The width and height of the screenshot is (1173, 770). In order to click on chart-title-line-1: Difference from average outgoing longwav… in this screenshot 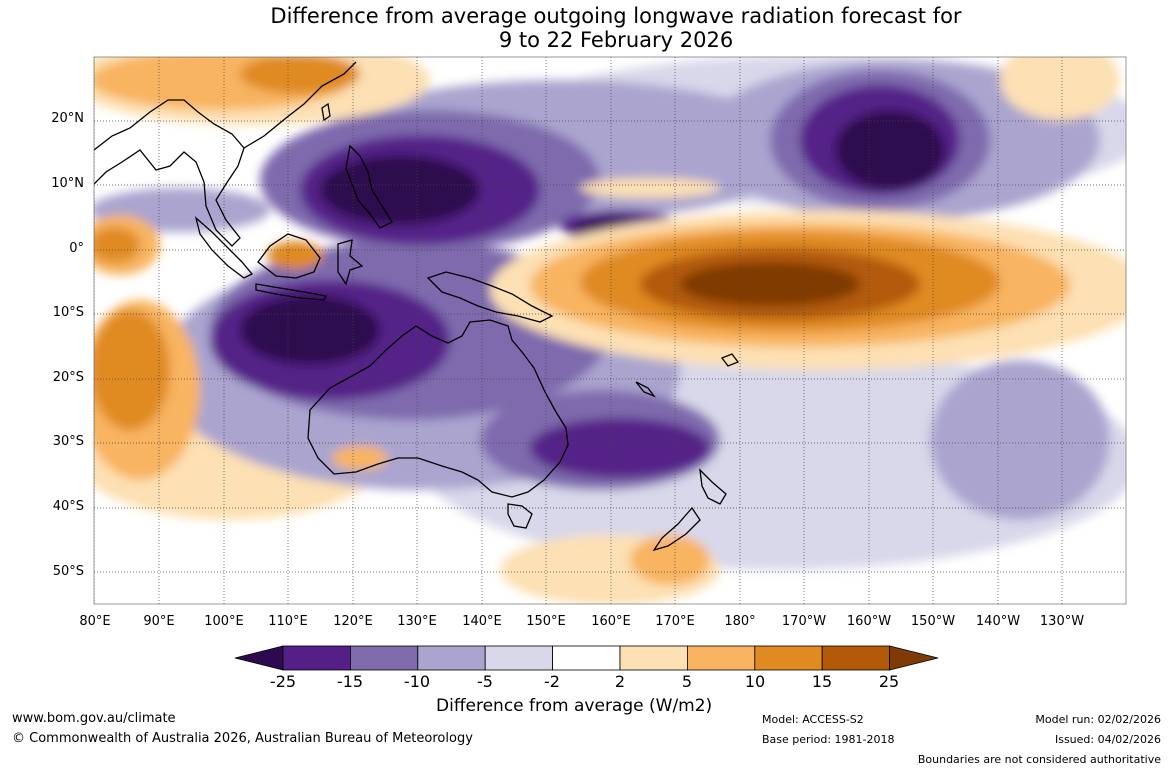, I will do `click(616, 16)`.